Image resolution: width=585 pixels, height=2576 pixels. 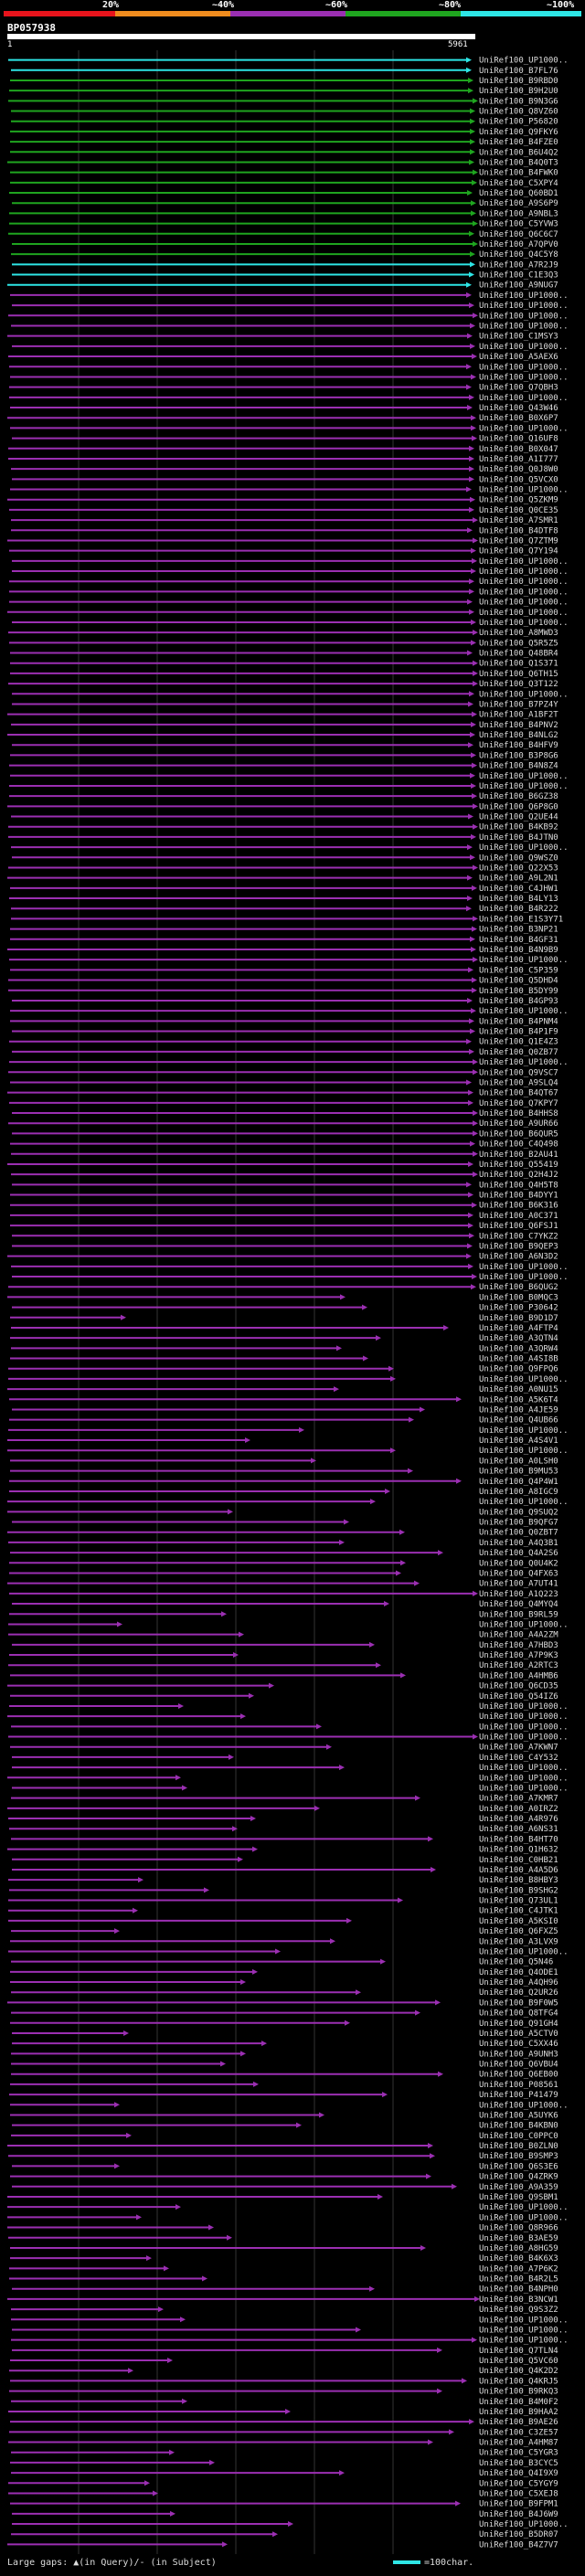 I want to click on hit-row: UniRef100_A0C371, so click(x=284, y=1216).